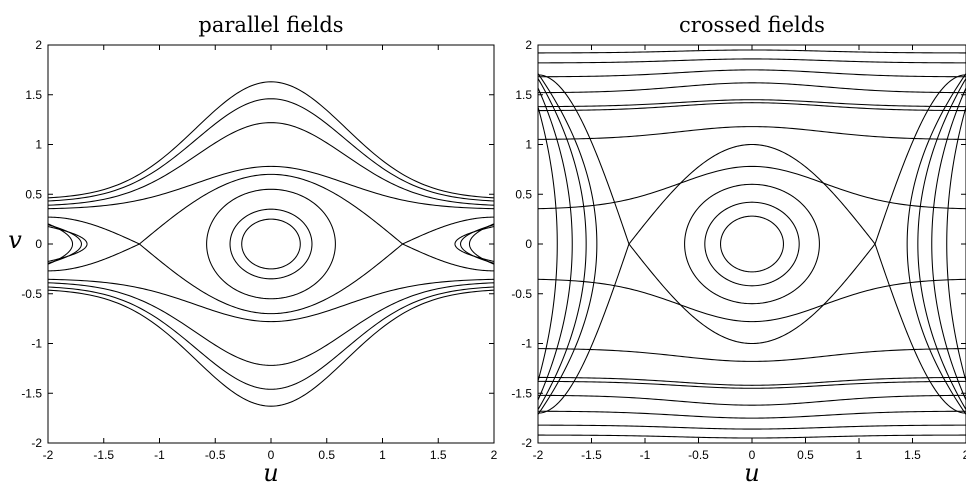 The width and height of the screenshot is (966, 484). I want to click on y-axis-label: v, so click(15, 240).